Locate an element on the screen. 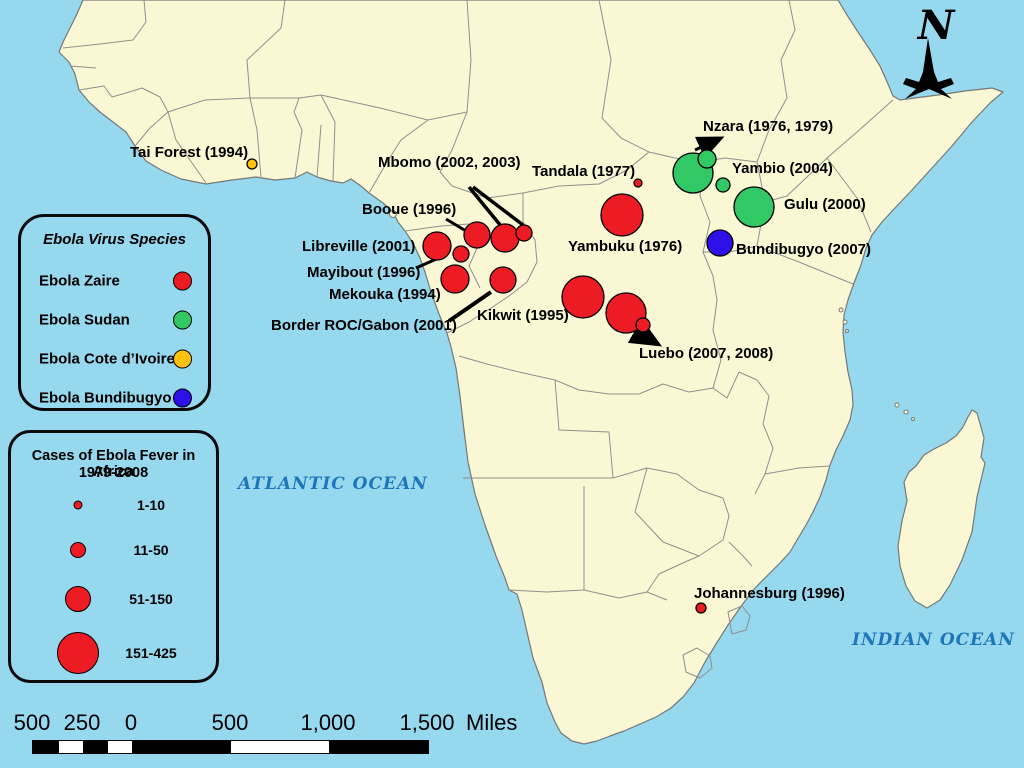 Image resolution: width=1024 pixels, height=768 pixels. marker-mbomo-2003 is located at coordinates (524, 233).